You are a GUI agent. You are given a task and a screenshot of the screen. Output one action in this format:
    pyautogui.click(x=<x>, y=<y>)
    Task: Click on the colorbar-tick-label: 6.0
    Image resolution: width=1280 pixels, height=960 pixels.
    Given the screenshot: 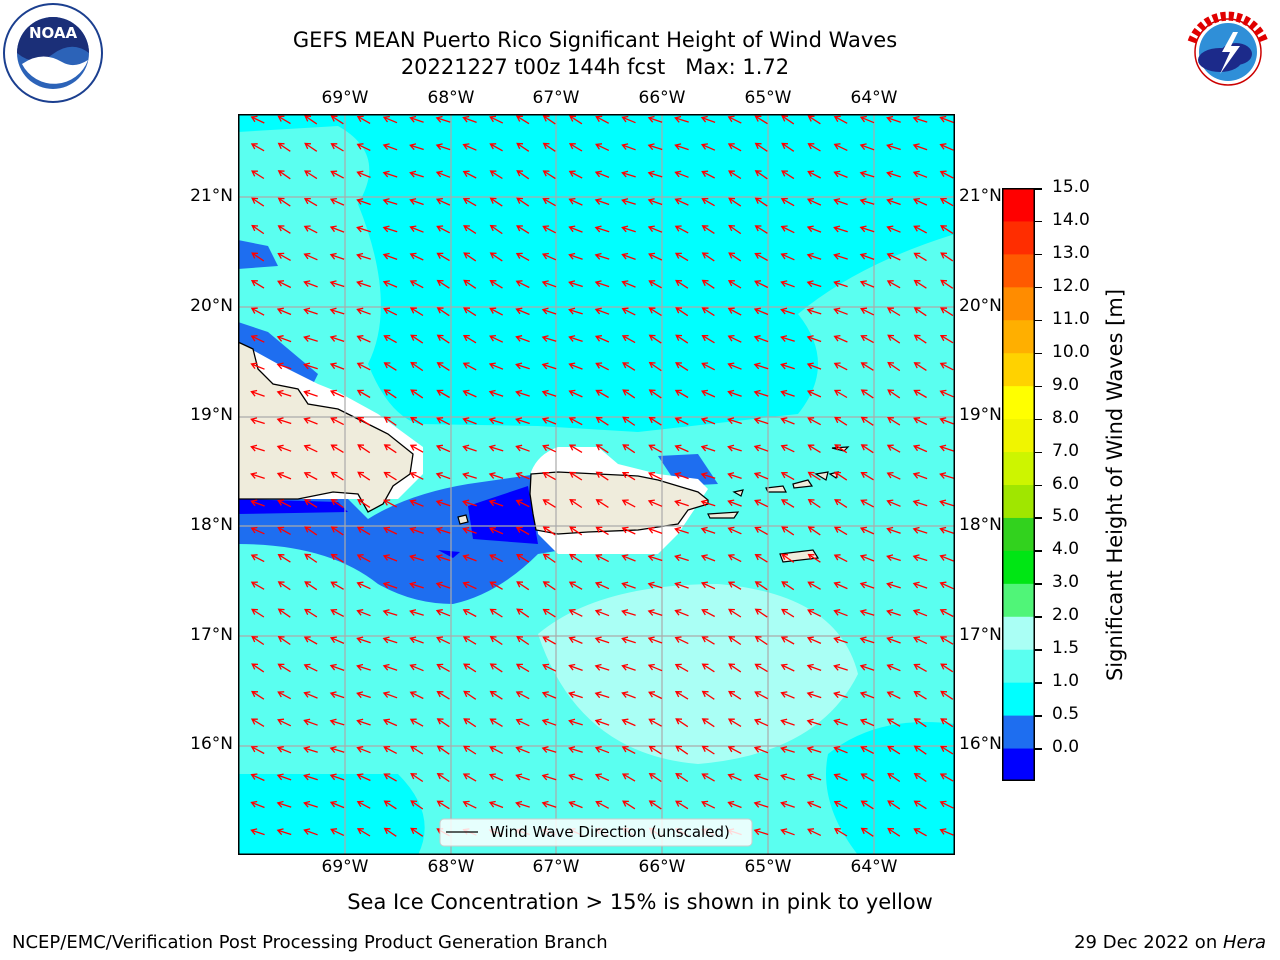 What is the action you would take?
    pyautogui.click(x=1066, y=483)
    